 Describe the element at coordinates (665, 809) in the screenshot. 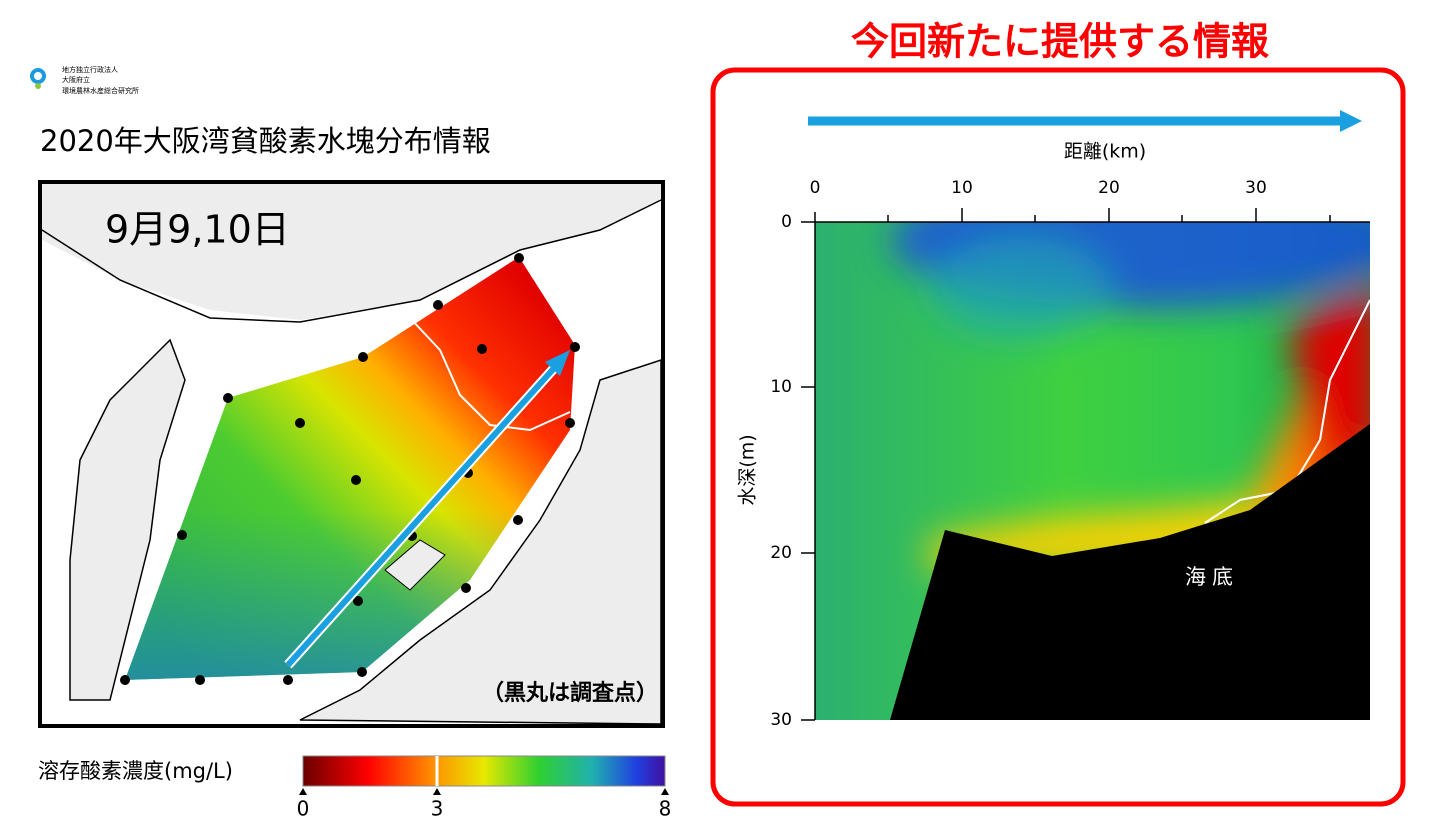

I see `colorbar-tick-label: 8` at that location.